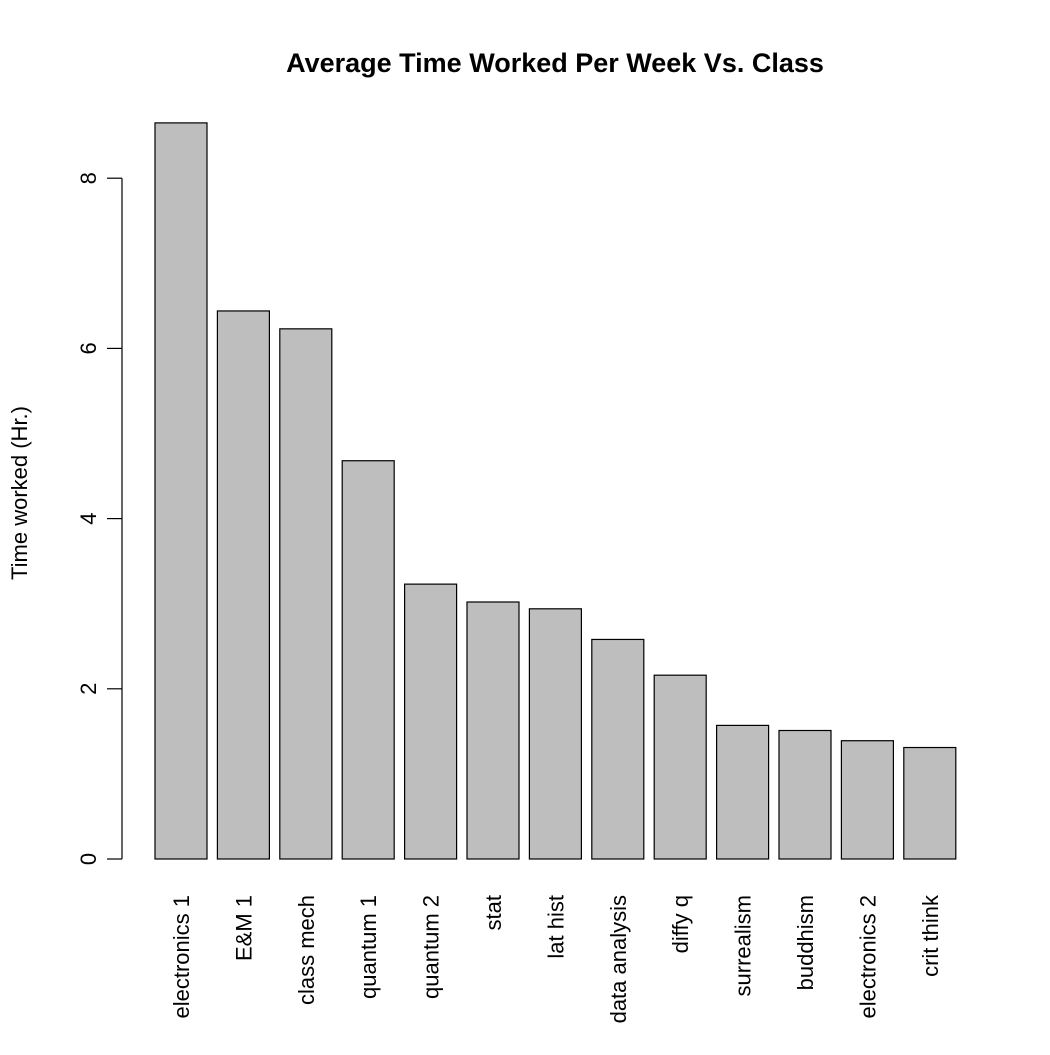  Describe the element at coordinates (555, 63) in the screenshot. I see `chart-title: Average Time Worked Per Week Vs. Class` at that location.